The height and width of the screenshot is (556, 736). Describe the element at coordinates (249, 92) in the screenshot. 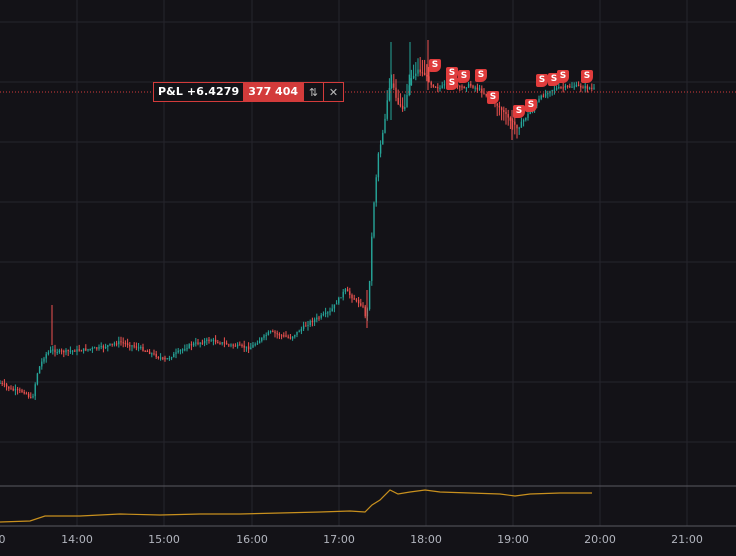

I see `position-pl-badge: P&L +6.4279 377 404 ⇅ ✕` at that location.